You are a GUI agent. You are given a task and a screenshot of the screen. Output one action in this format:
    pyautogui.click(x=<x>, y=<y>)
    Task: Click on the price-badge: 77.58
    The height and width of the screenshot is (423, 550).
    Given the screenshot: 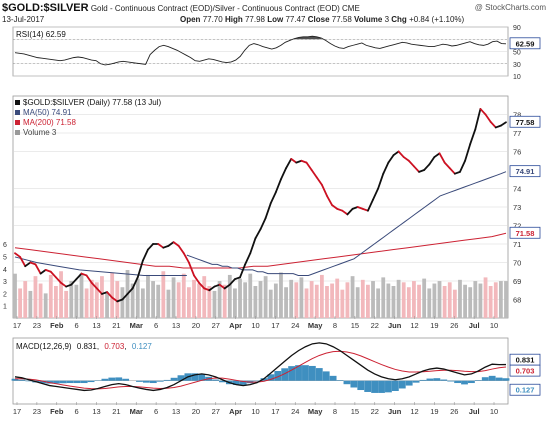 What is the action you would take?
    pyautogui.click(x=525, y=122)
    